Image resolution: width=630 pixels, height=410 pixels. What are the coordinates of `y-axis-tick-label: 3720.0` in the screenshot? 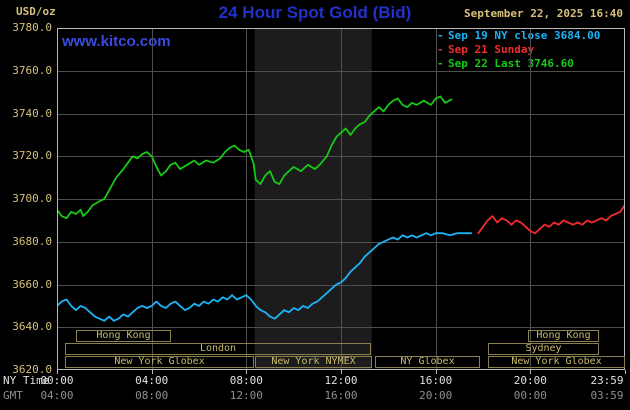 It's located at (32, 156).